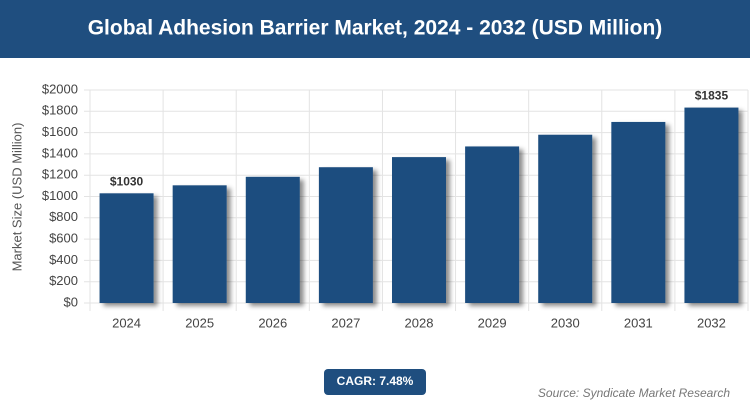  What do you see at coordinates (345, 322) in the screenshot?
I see `x-tick-label: 2027` at bounding box center [345, 322].